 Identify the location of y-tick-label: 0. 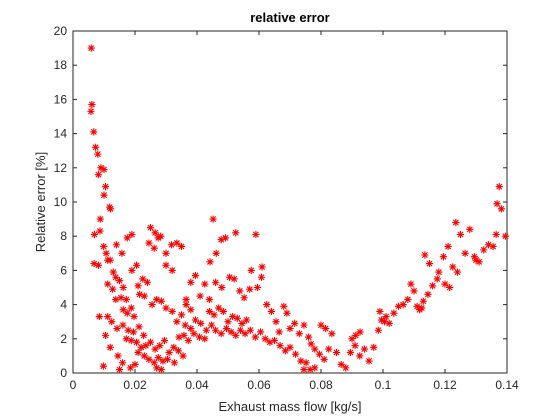
(63, 373).